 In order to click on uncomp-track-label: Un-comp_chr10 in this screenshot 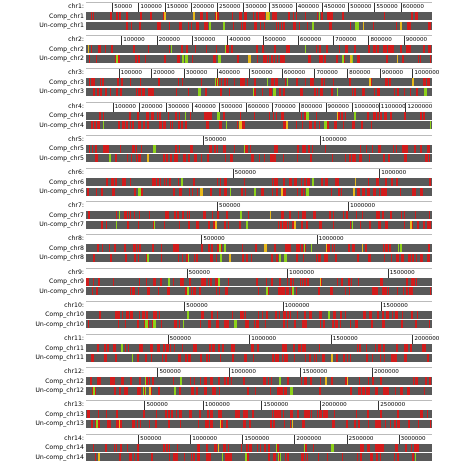, I will do `click(59, 324)`.